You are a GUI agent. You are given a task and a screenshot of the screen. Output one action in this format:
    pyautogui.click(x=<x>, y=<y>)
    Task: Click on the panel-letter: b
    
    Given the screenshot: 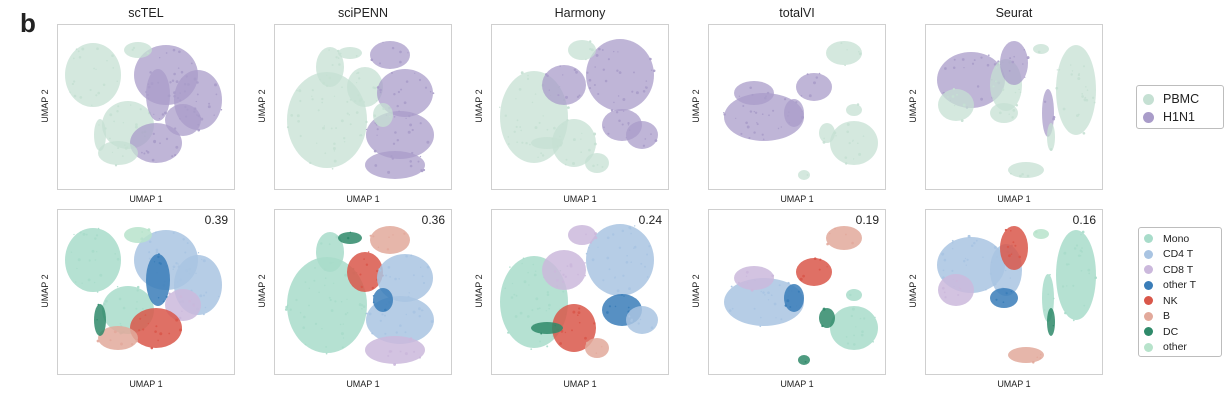 What is the action you would take?
    pyautogui.click(x=28, y=23)
    